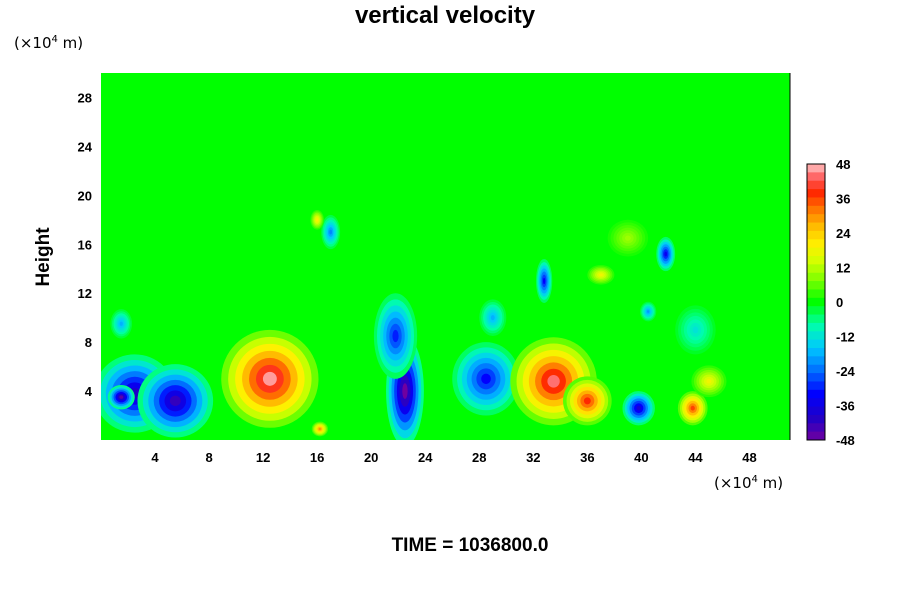 Image resolution: width=900 pixels, height=600 pixels. Describe the element at coordinates (88, 342) in the screenshot. I see `y-tick-label: 8` at that location.